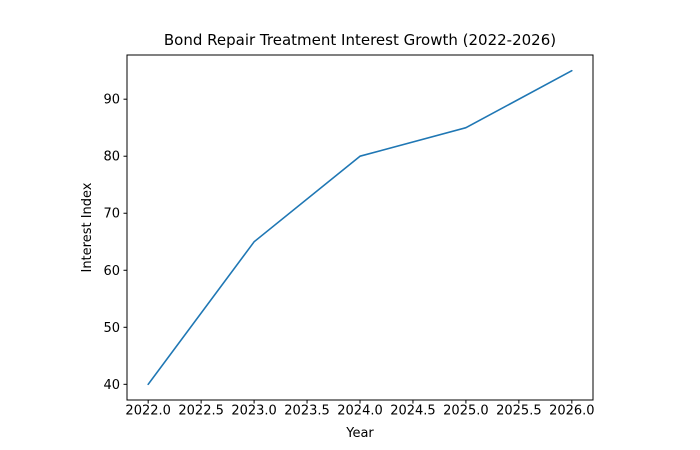 The width and height of the screenshot is (700, 450). What do you see at coordinates (111, 385) in the screenshot?
I see `y-tick-label: 40` at bounding box center [111, 385].